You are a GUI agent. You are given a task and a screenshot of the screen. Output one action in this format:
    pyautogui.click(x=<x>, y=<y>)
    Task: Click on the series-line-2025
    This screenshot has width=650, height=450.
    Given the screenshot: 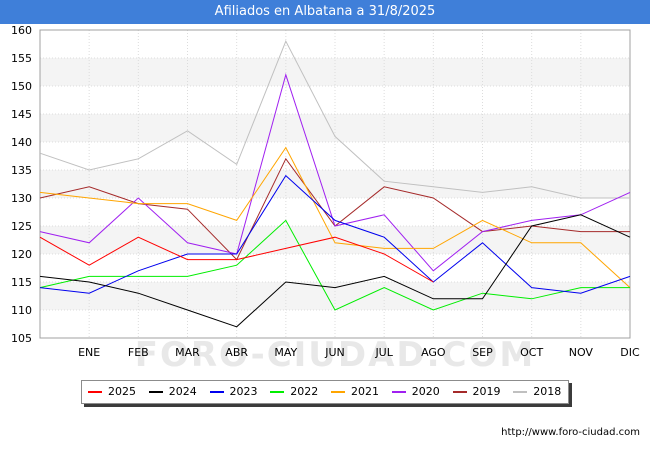 What is the action you would take?
    pyautogui.click(x=236, y=259)
    